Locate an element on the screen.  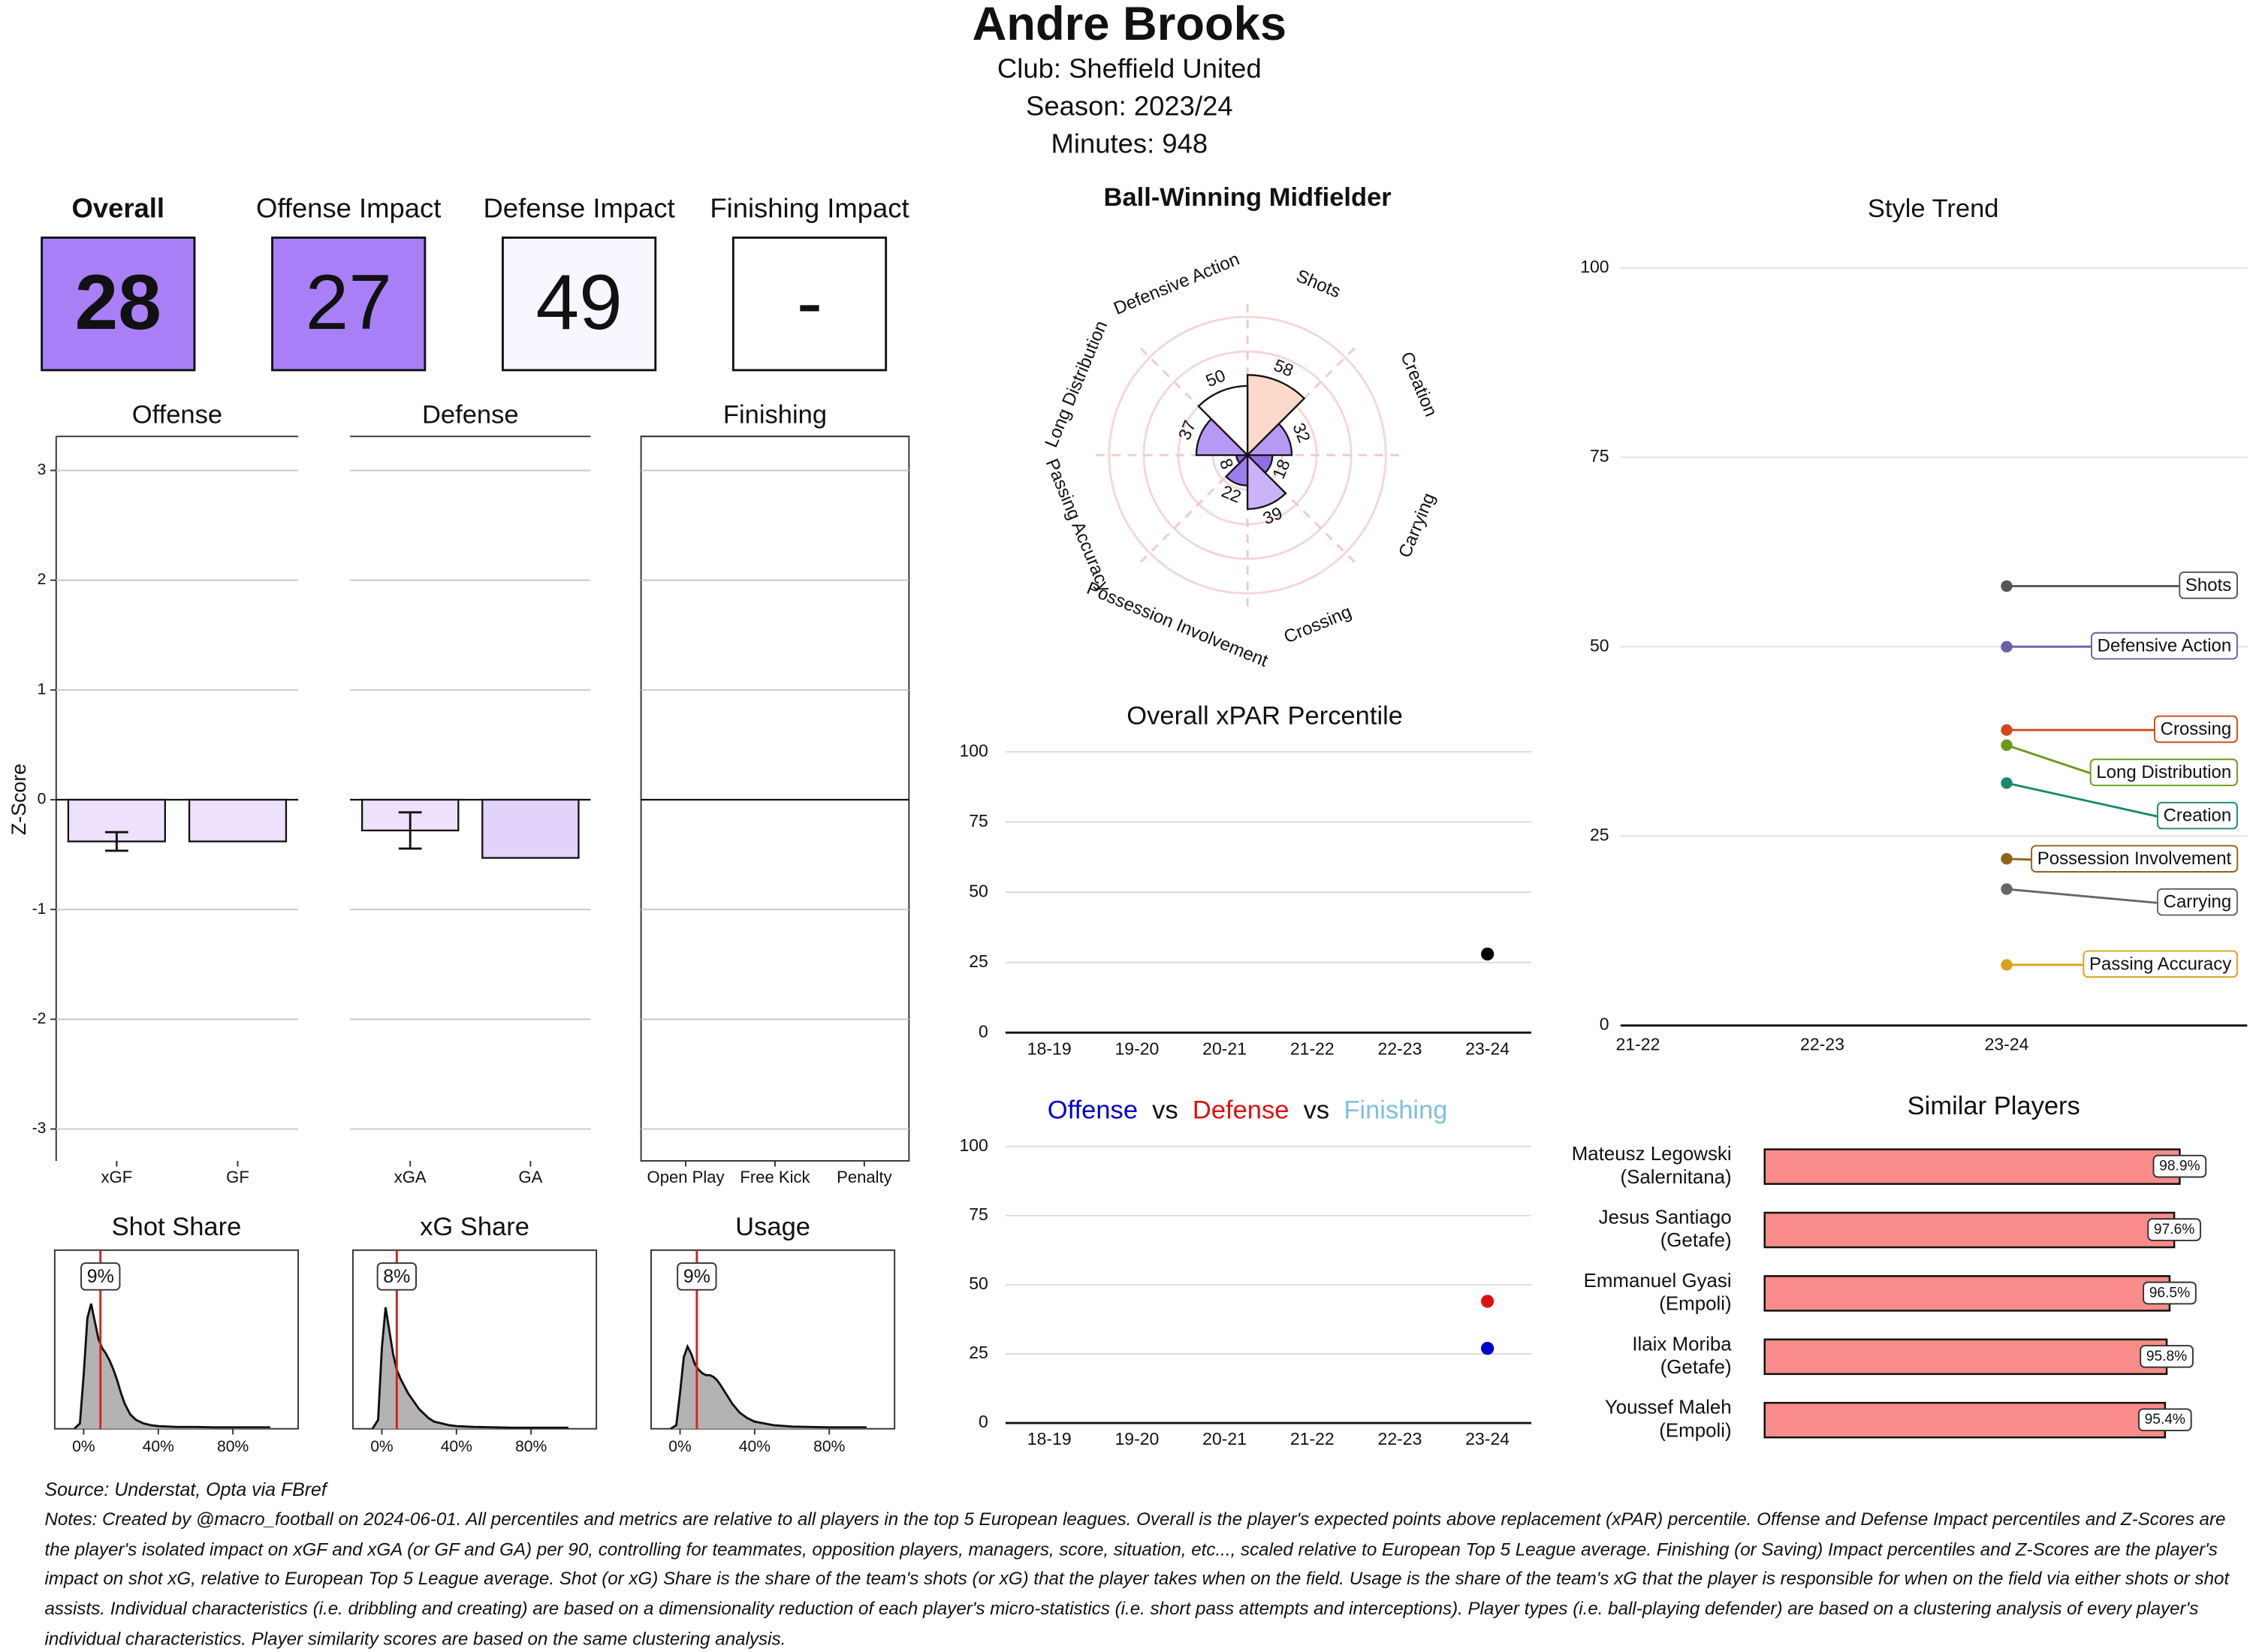
tile-label: Defense Impact is located at coordinates (579, 208).